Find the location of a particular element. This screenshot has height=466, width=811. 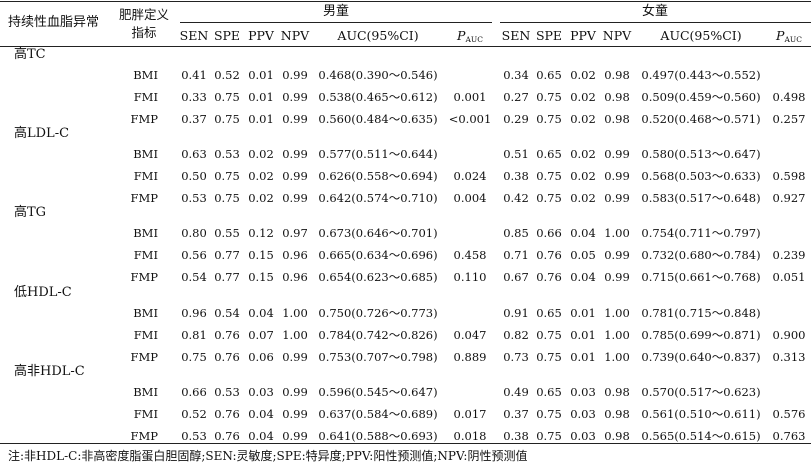

cell-boys-npv: 0.97 is located at coordinates (295, 233).